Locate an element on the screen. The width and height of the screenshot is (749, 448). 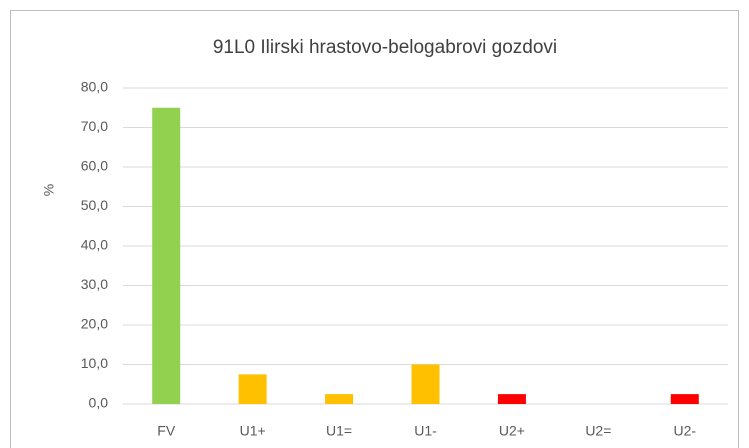
y-tick-label: 50,0 is located at coordinates (94, 205).